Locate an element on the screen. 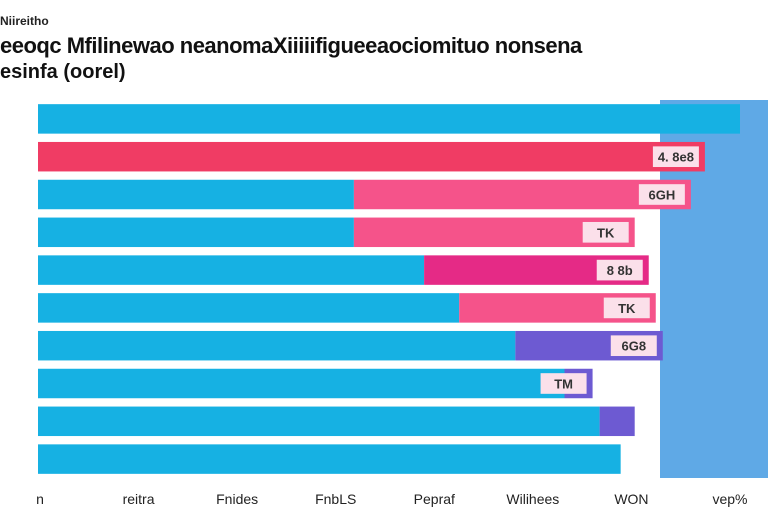 This screenshot has width=768, height=512. x-tick-label: WON is located at coordinates (631, 499).